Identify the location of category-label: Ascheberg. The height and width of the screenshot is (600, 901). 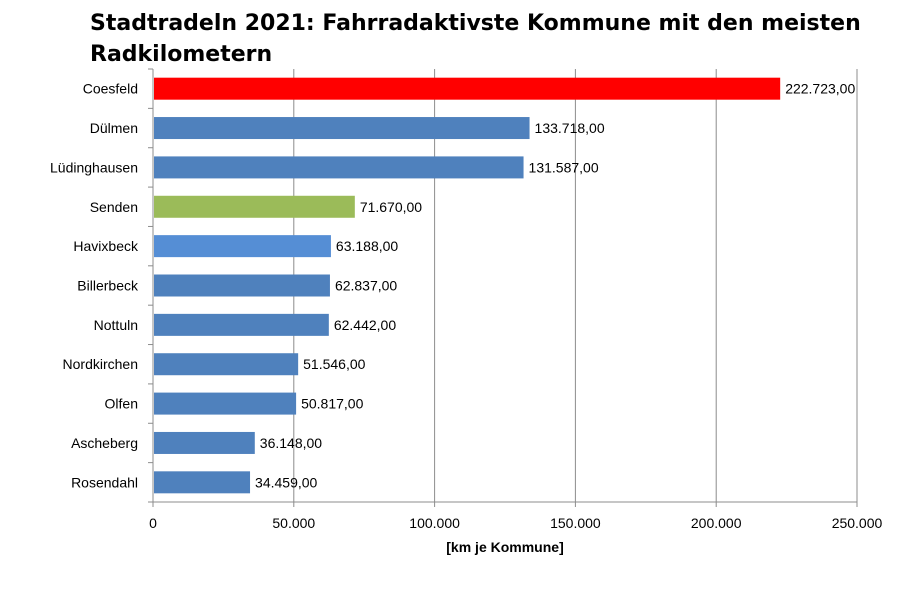
(104, 443).